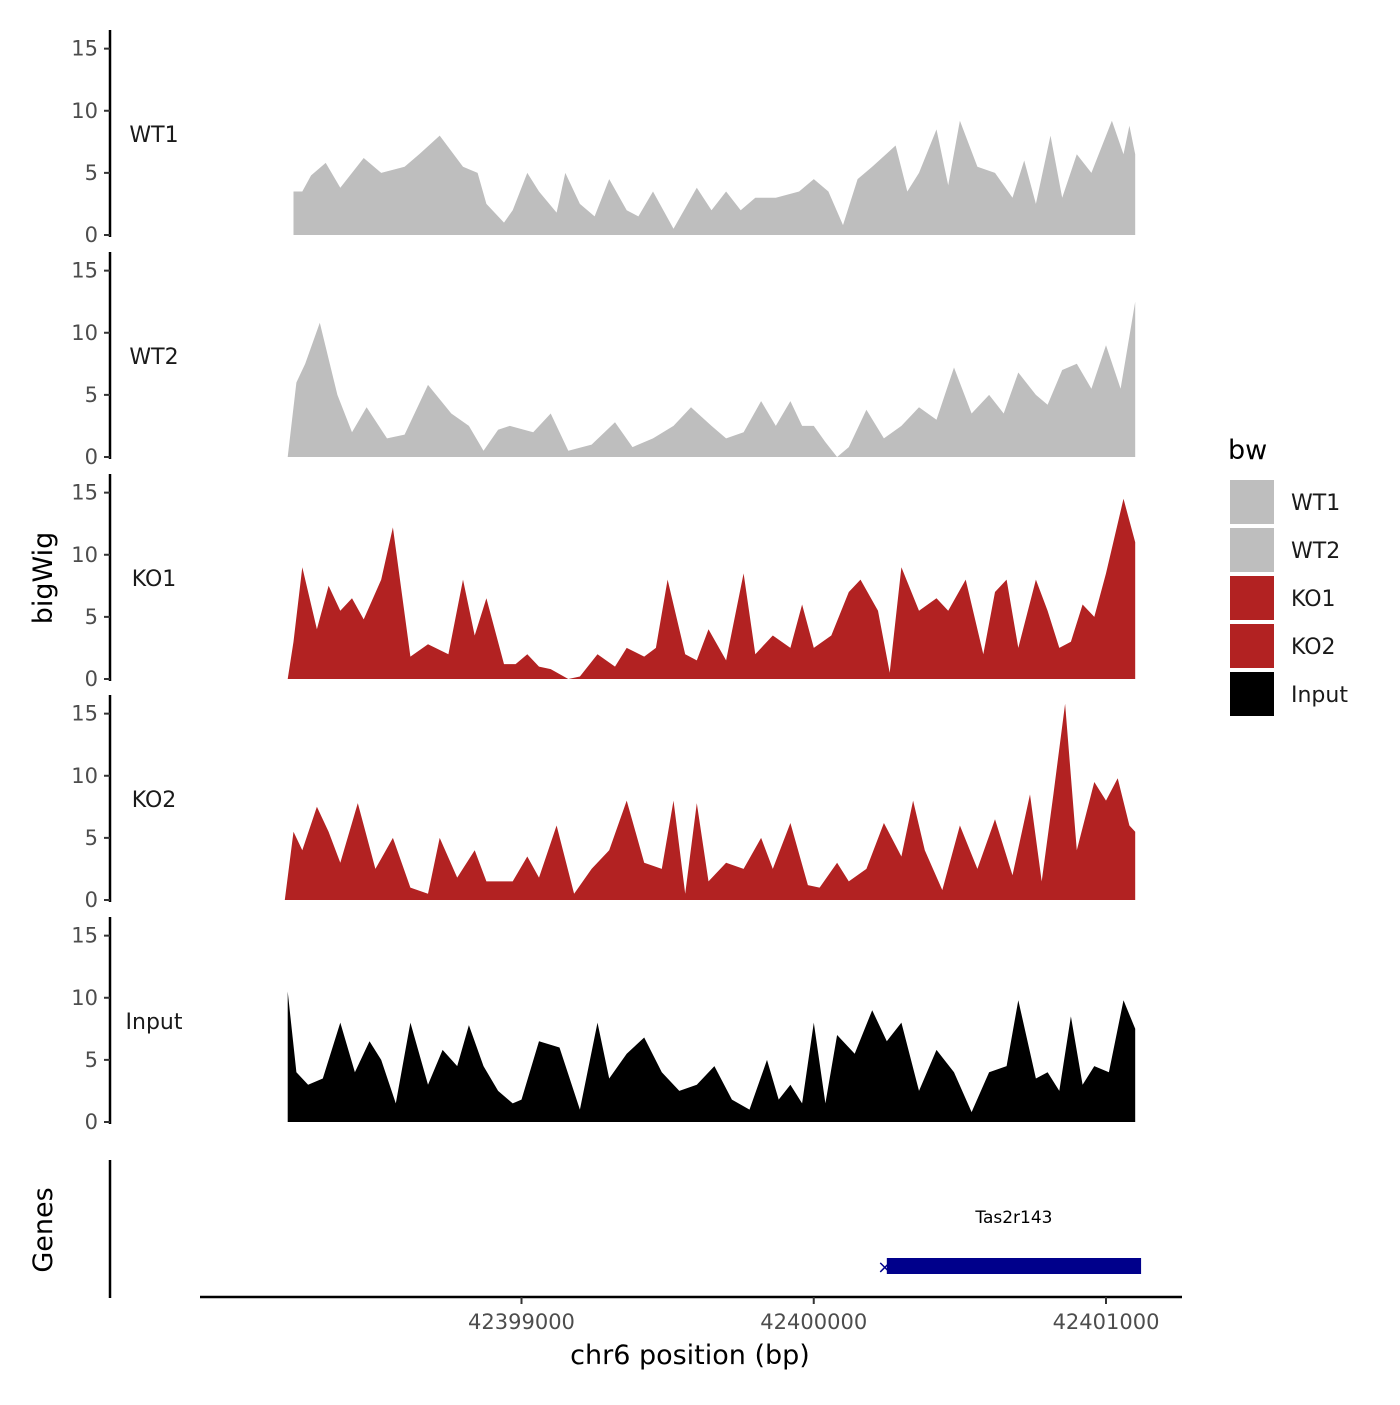  Describe the element at coordinates (1288, 575) in the screenshot. I see `legend: bw WT1 WT2 KO1 KO2 Input` at that location.